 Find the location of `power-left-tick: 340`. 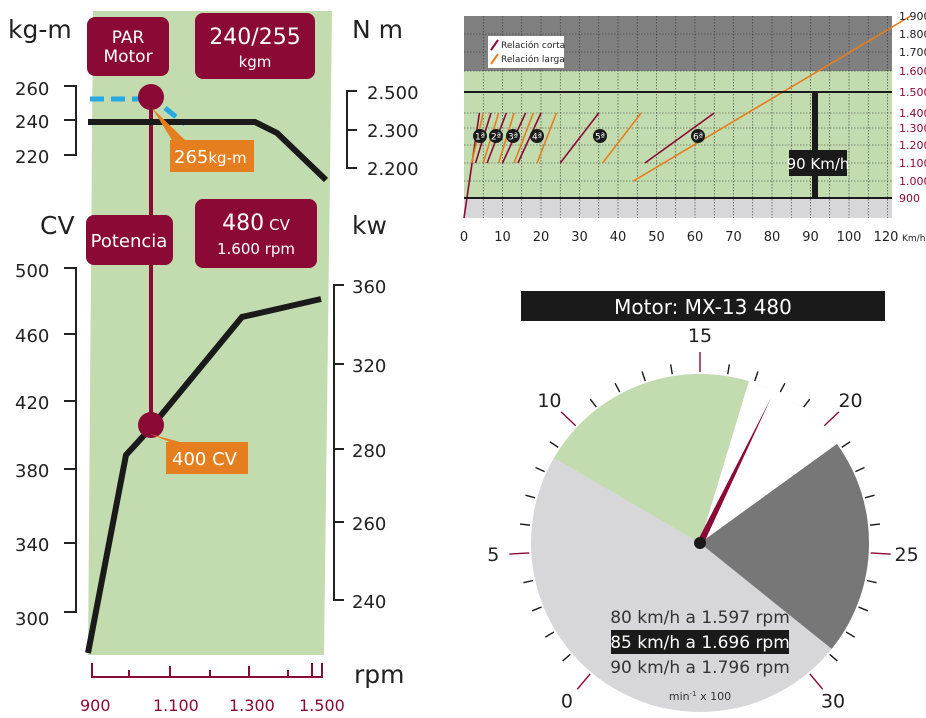

power-left-tick: 340 is located at coordinates (32, 545).